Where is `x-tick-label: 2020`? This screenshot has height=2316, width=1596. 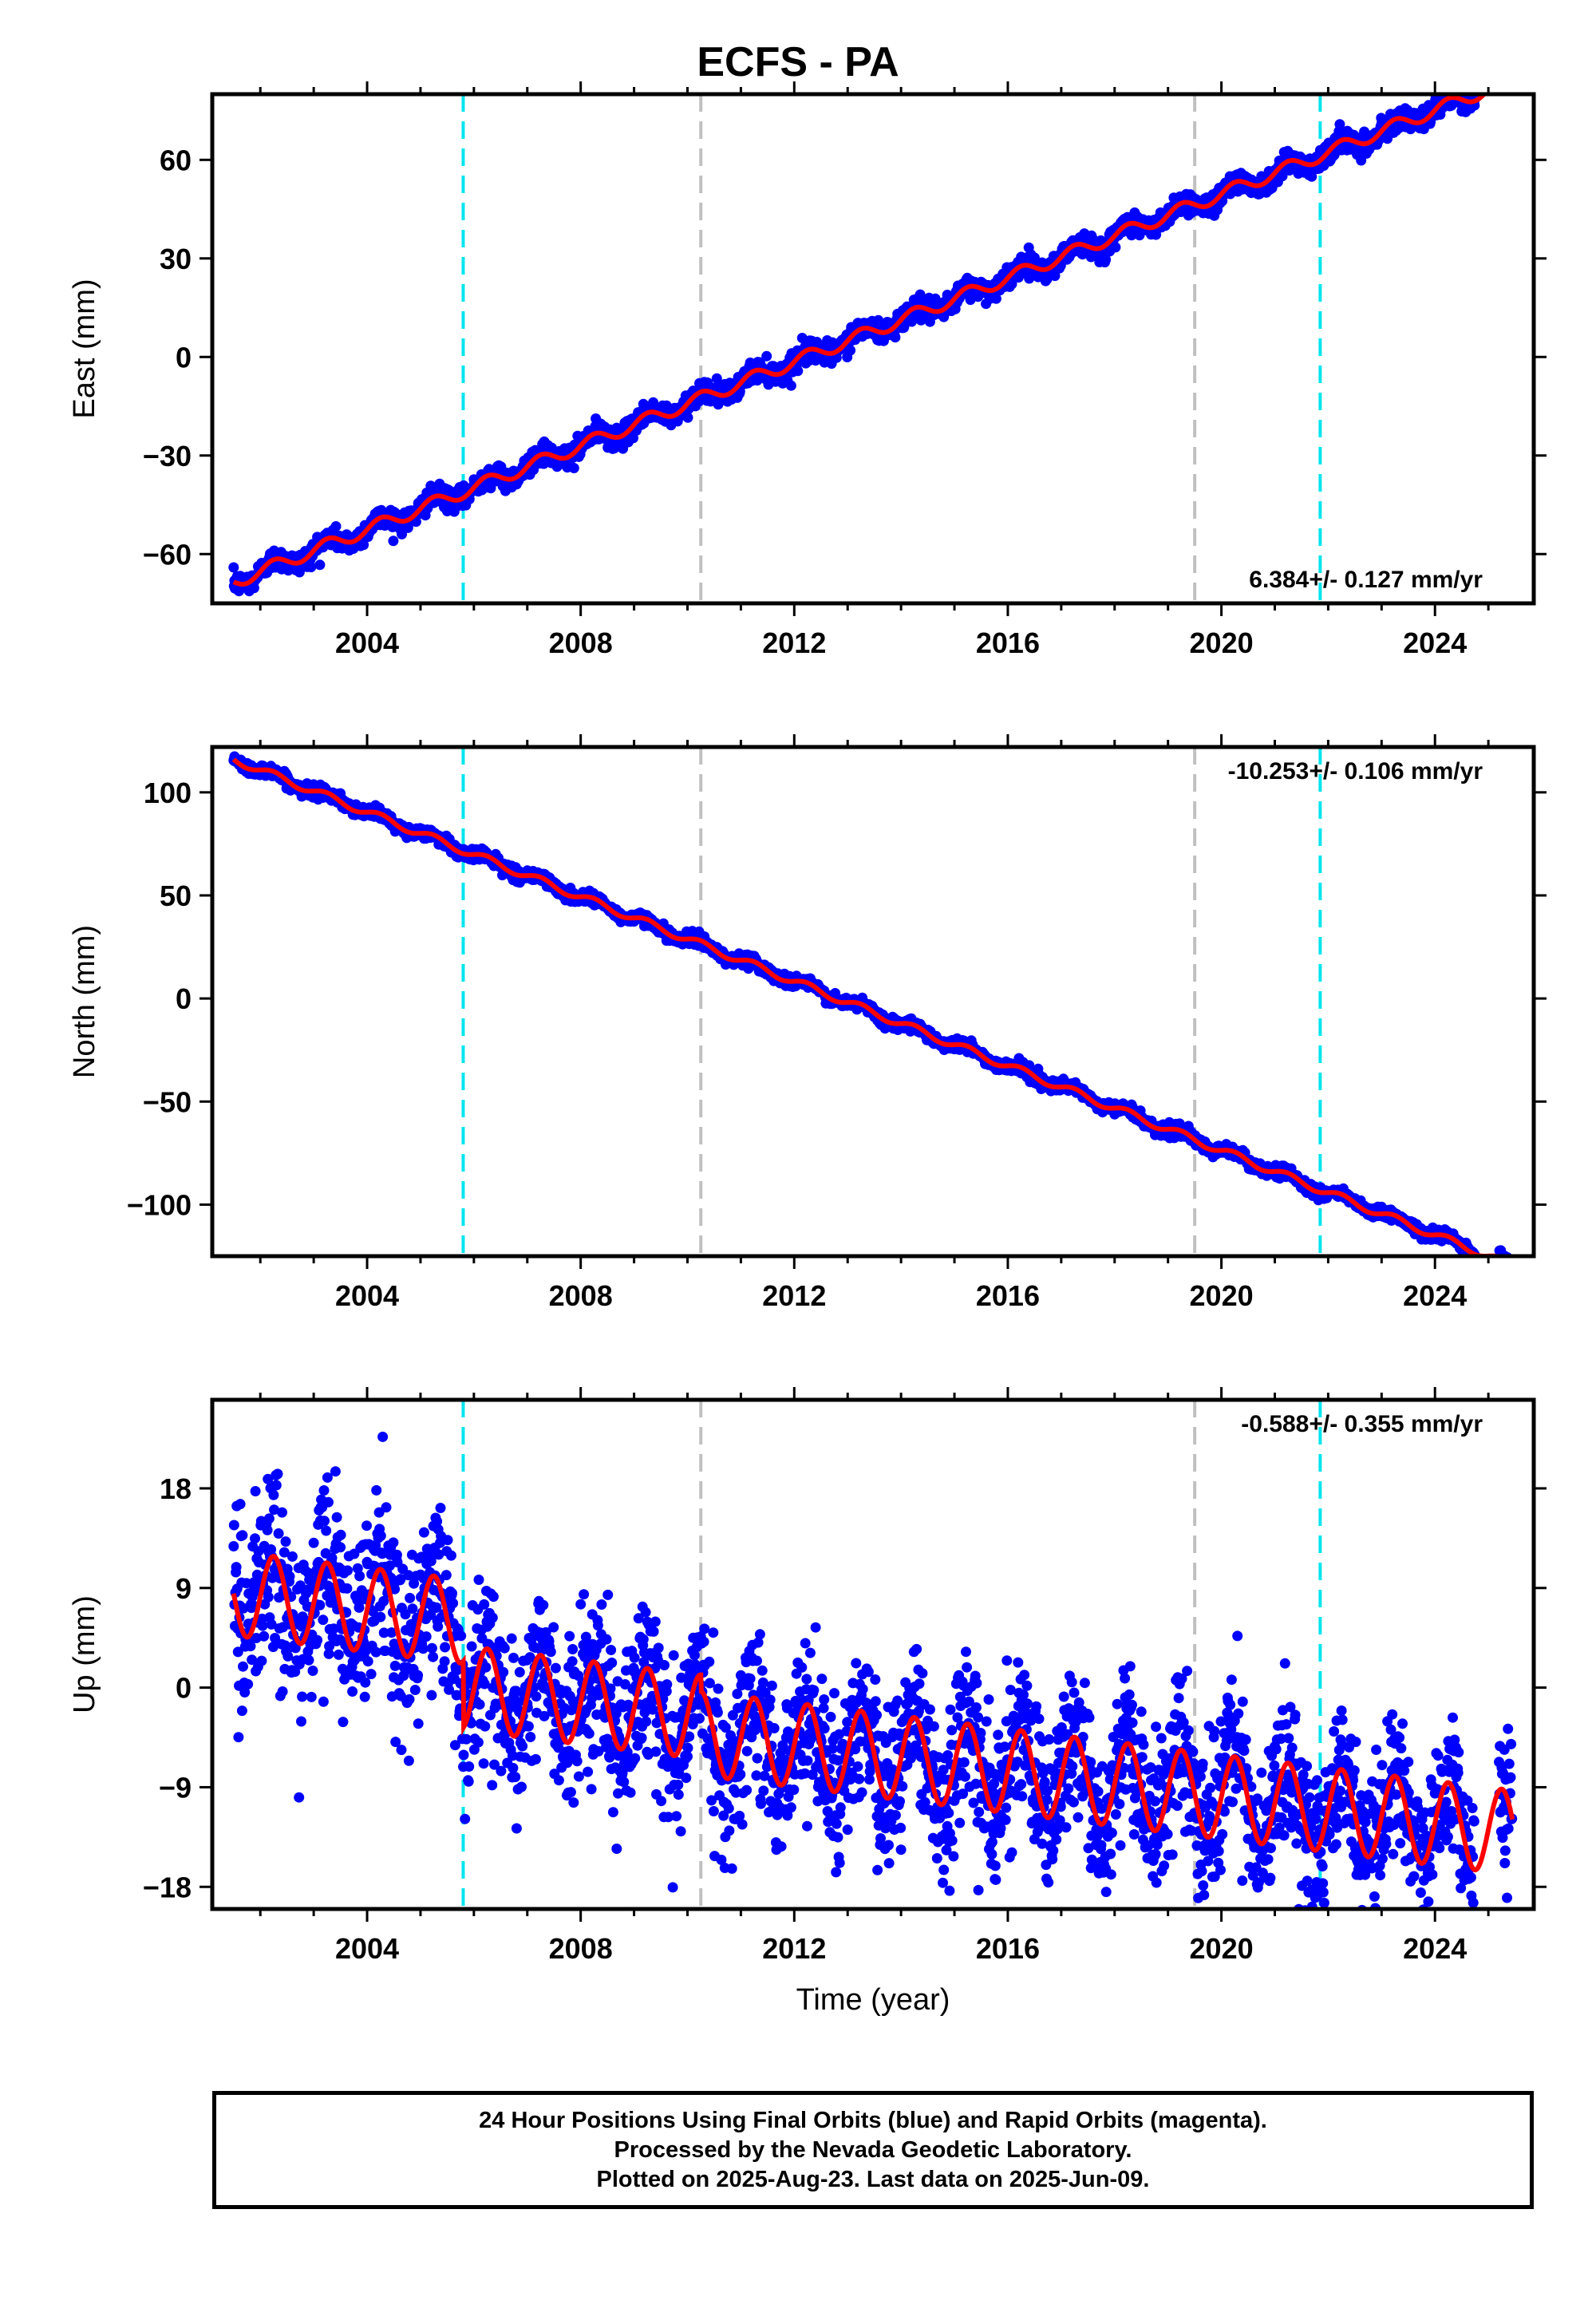
x-tick-label: 2020 is located at coordinates (1222, 642).